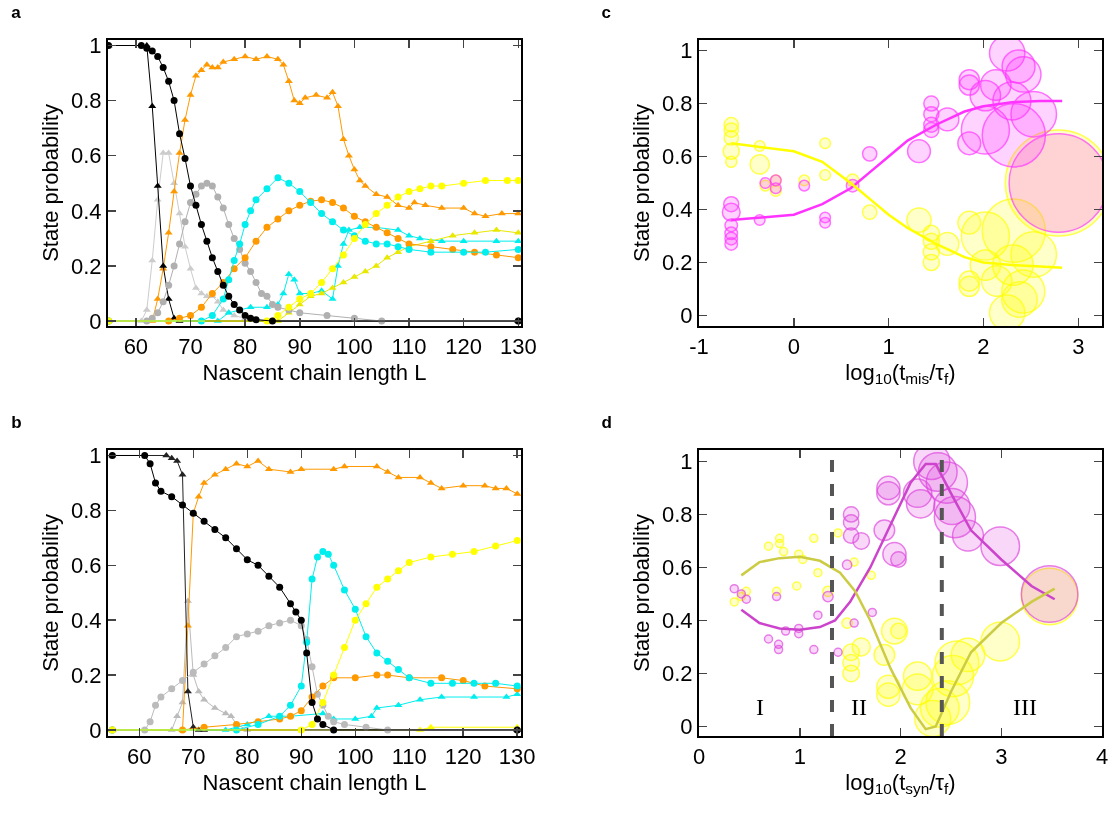  What do you see at coordinates (760, 707) in the screenshot?
I see `annotation: I` at bounding box center [760, 707].